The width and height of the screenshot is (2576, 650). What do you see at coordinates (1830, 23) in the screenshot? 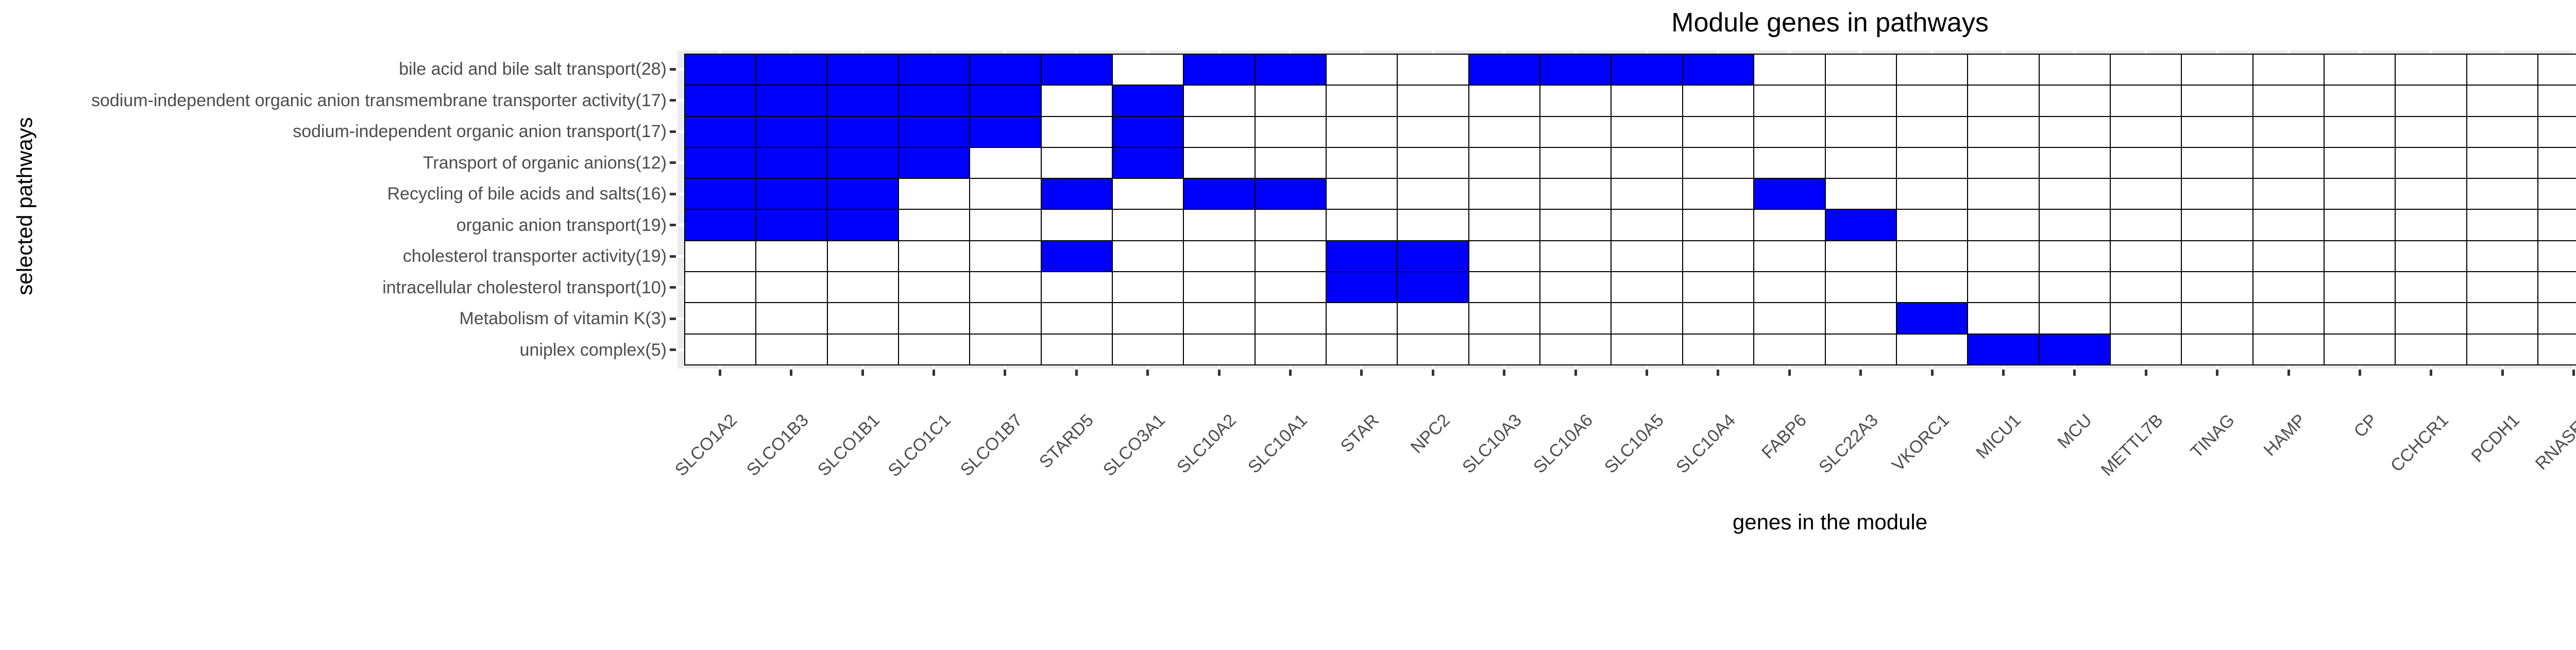
I see `chart-title: Module genes in pathways` at bounding box center [1830, 23].